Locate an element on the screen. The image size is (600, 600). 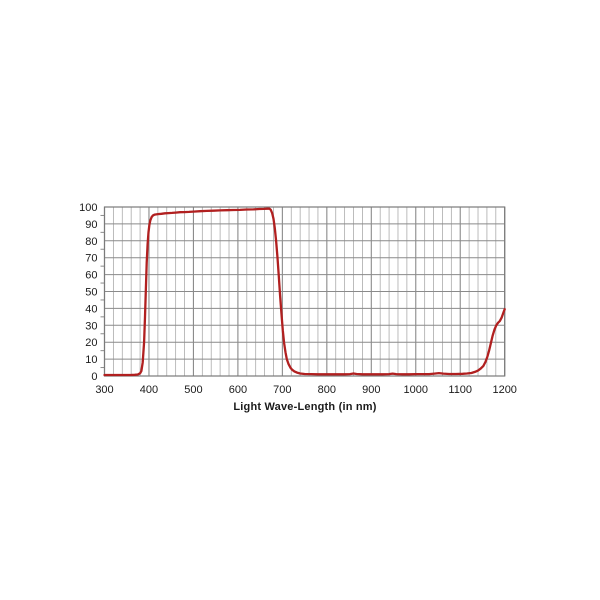
x-tick-label: 800 is located at coordinates (327, 390).